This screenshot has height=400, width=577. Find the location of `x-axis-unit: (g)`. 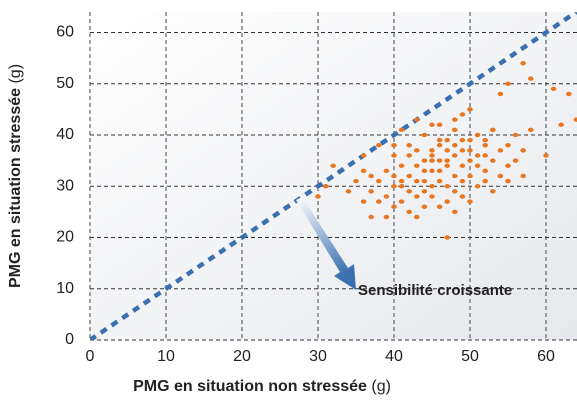

x-axis-unit: (g) is located at coordinates (381, 386).